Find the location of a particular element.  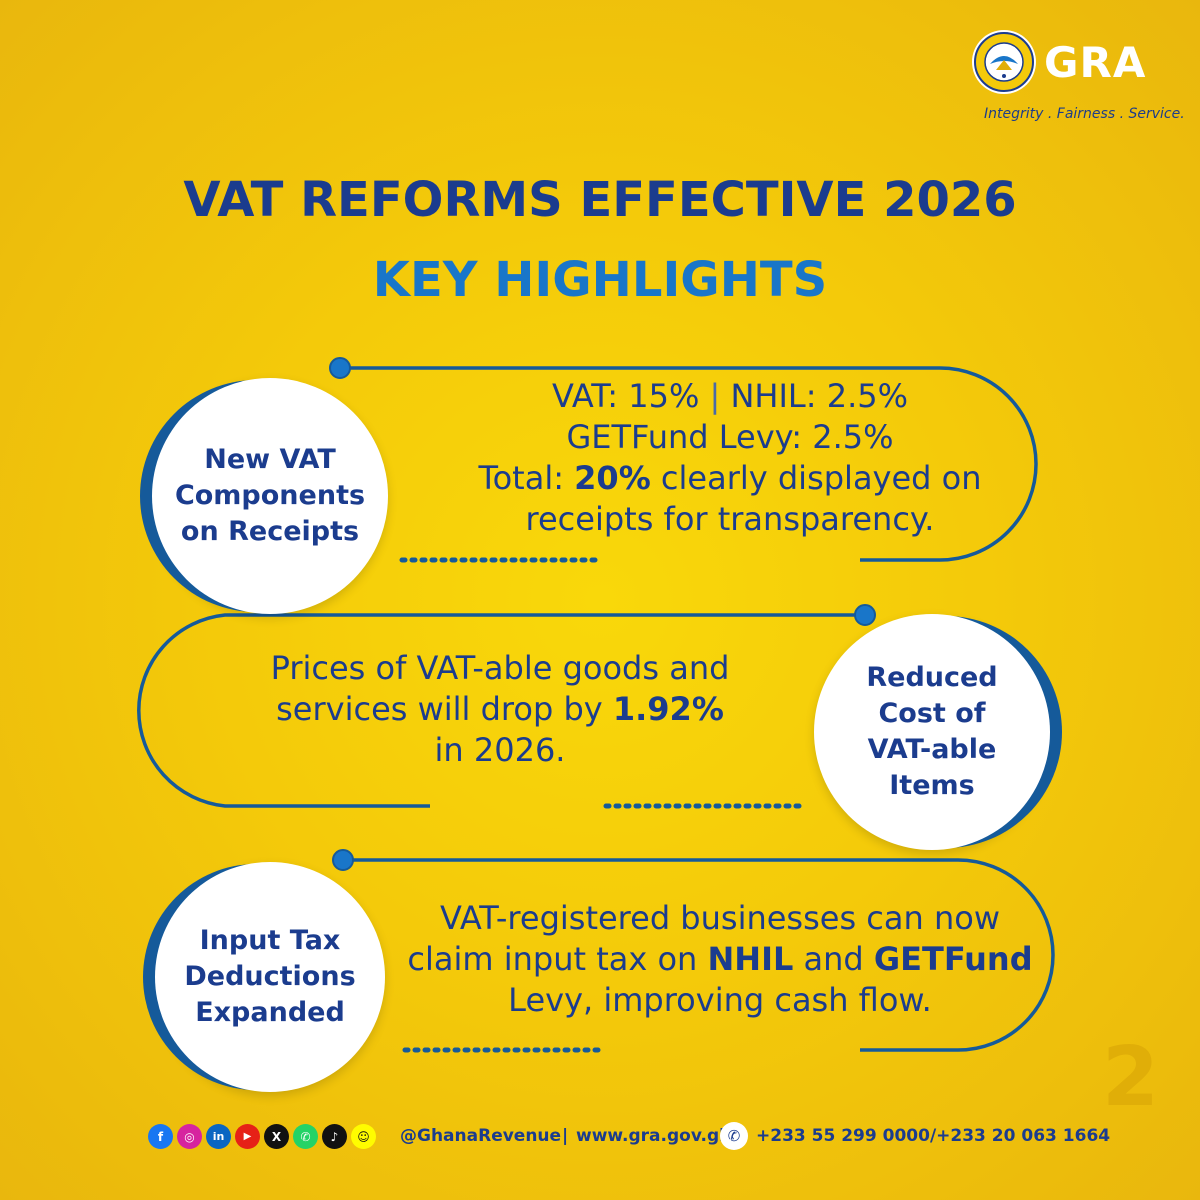

tiktok-icon: ♪ is located at coordinates (334, 1136).